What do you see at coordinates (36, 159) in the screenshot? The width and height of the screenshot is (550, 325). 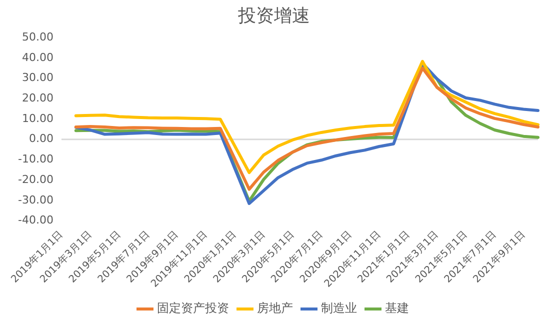 I see `y-tick-label: -10.00` at bounding box center [36, 159].